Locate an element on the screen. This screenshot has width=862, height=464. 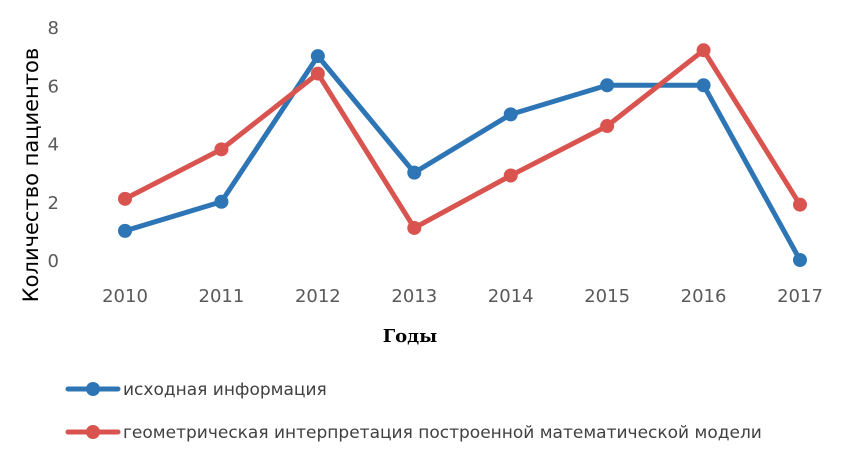
x-tick-label: 2012 is located at coordinates (318, 296).